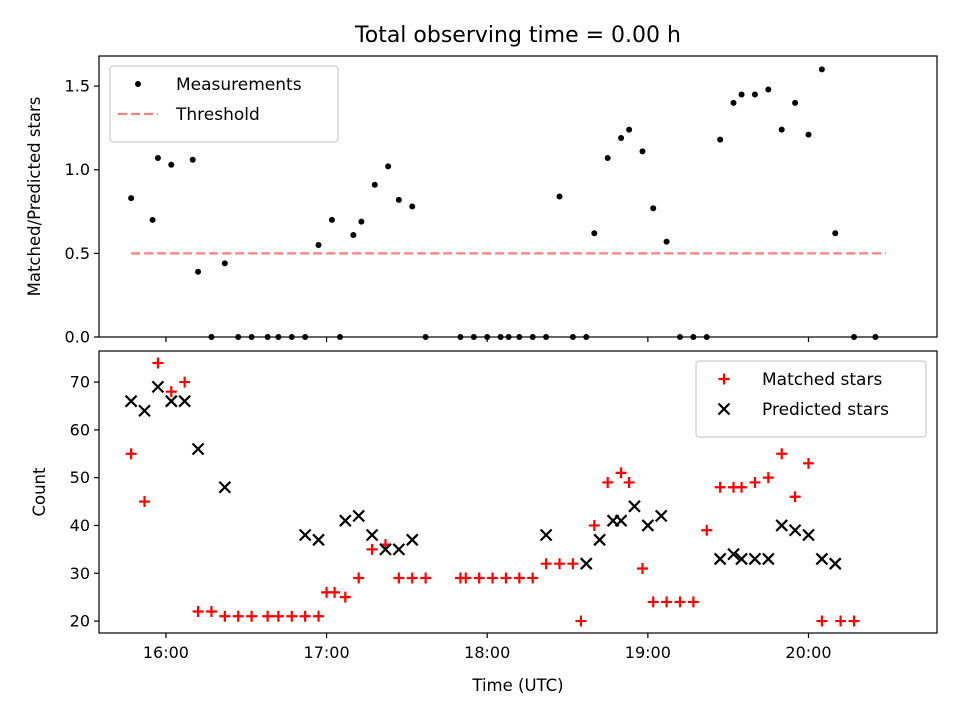 The image size is (960, 720). What do you see at coordinates (80, 382) in the screenshot?
I see `y-tick-label: 70` at bounding box center [80, 382].